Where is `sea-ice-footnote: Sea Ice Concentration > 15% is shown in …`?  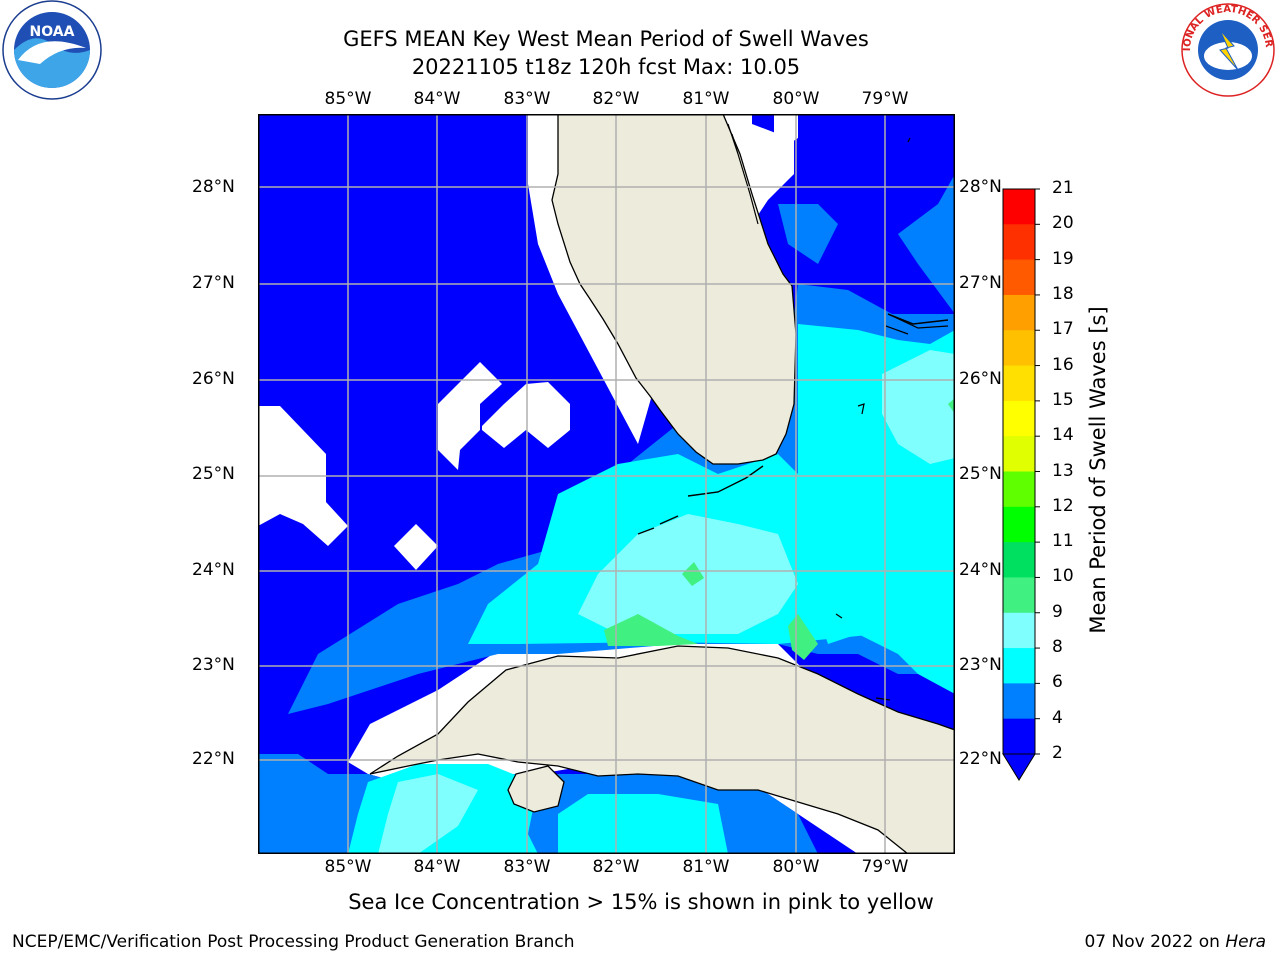 sea-ice-footnote: Sea Ice Concentration > 15% is shown in … is located at coordinates (641, 902).